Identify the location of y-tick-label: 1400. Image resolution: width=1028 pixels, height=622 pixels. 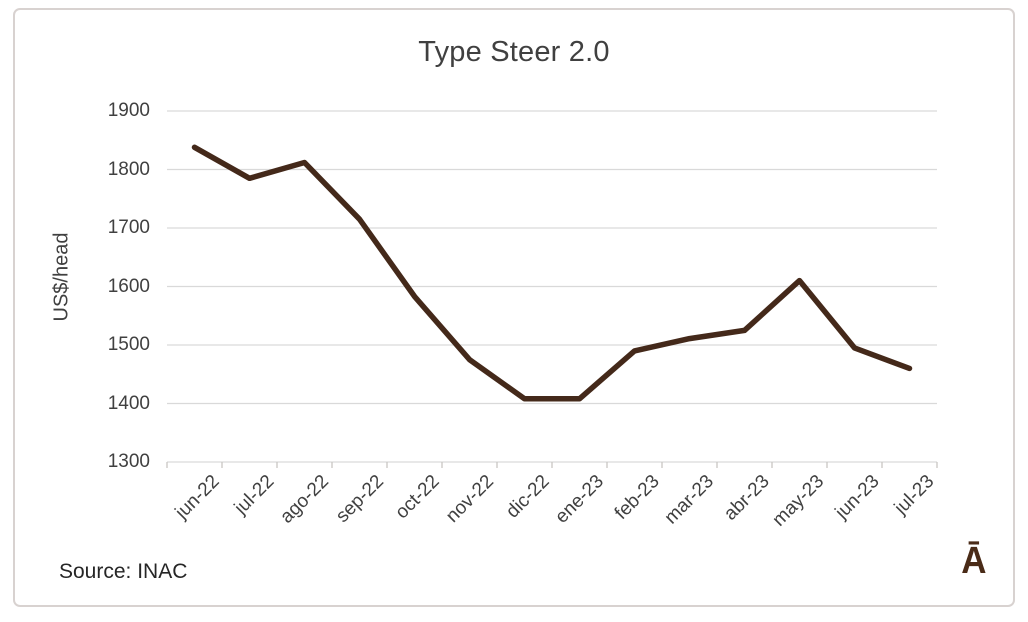
(128, 403).